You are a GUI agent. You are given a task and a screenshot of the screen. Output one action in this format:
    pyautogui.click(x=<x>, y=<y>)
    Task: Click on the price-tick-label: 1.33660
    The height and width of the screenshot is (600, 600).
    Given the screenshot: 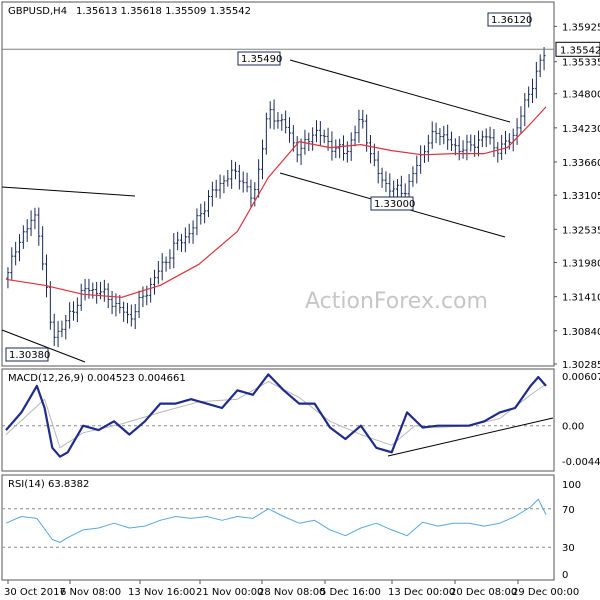 What is the action you would take?
    pyautogui.click(x=581, y=163)
    